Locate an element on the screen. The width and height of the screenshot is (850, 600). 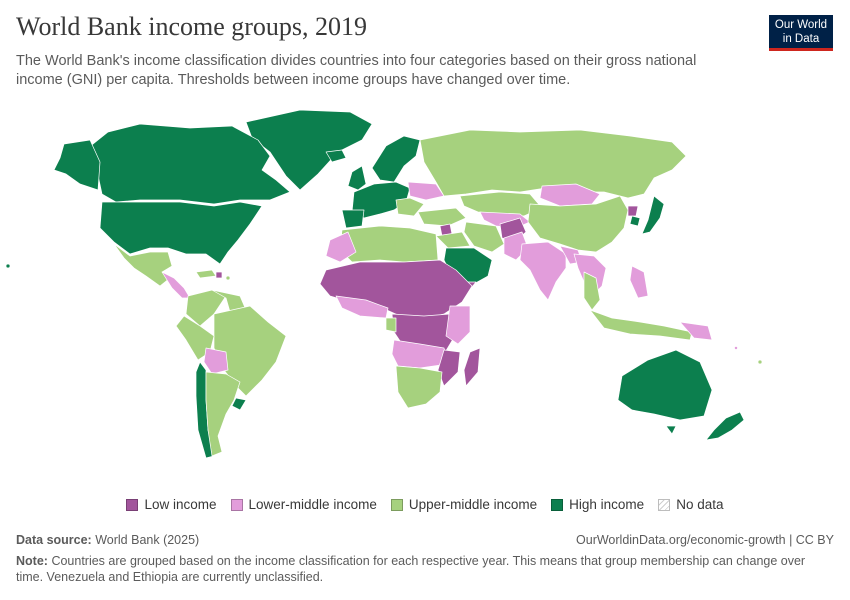
owid-logo: Our World in Data is located at coordinates (801, 33).